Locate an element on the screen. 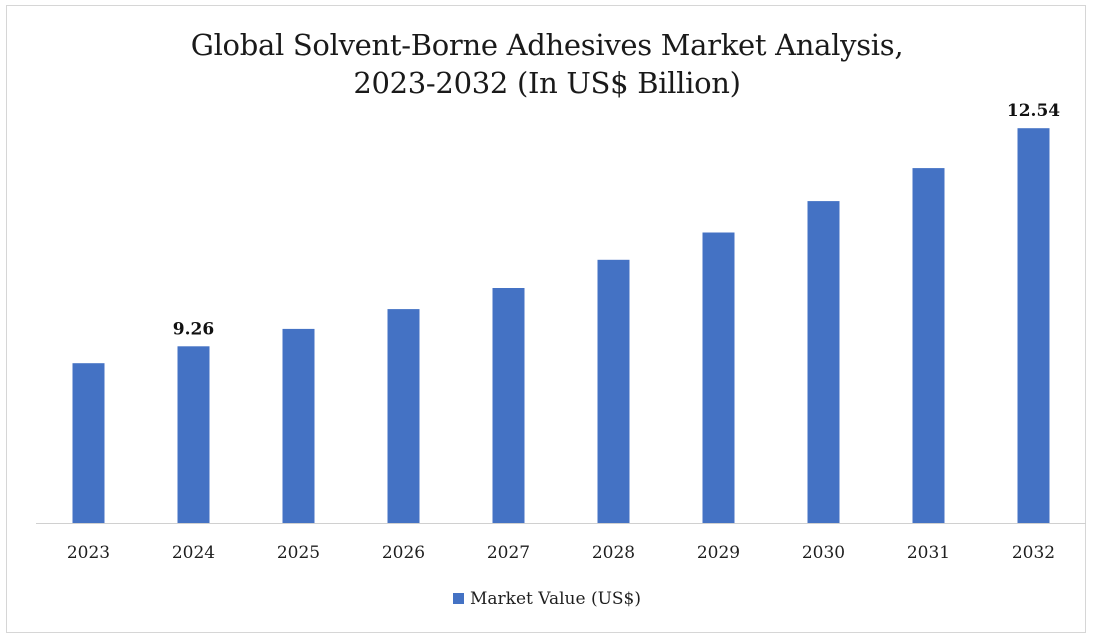 The height and width of the screenshot is (638, 1094). x-tick-label-2025: 2025 is located at coordinates (298, 553).